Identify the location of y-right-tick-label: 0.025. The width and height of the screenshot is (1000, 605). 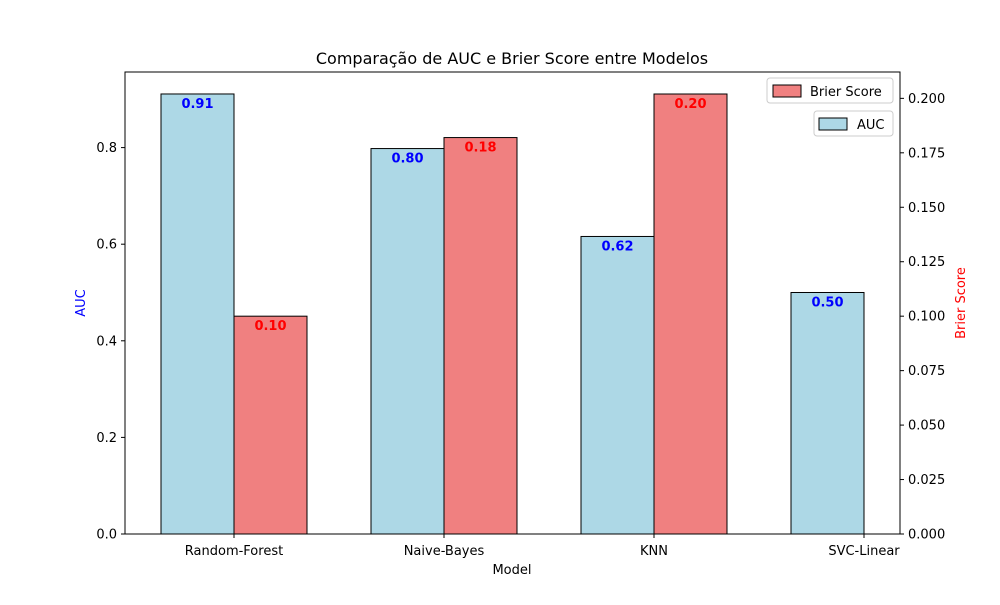
(926, 480).